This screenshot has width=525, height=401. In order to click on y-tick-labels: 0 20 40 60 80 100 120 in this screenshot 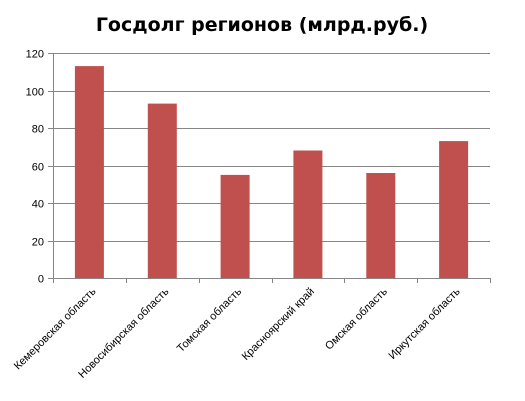, I will do `click(39, 167)`.